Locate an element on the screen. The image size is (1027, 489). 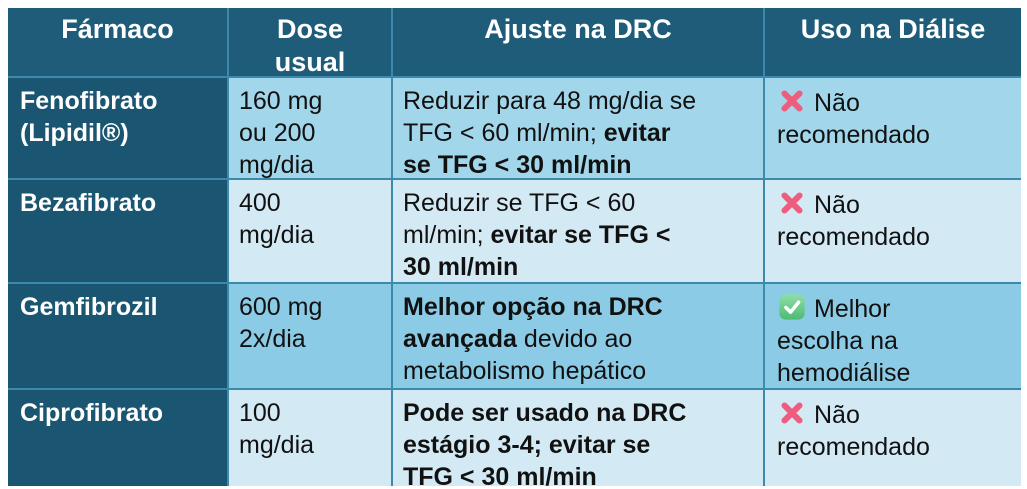
dialise-cell-gemfibrozil: Melhor escolha na hemodiálise is located at coordinates (893, 336).